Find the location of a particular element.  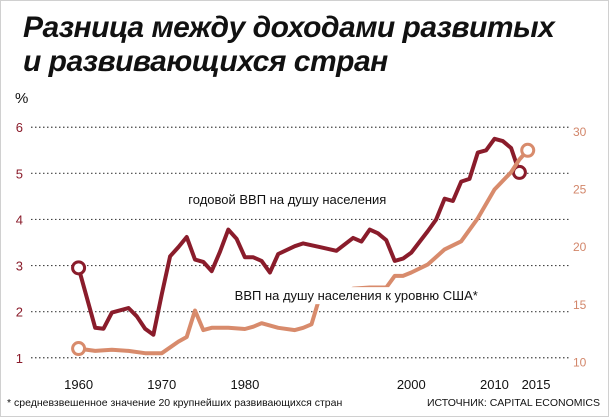

y-tick-label: 3 is located at coordinates (19, 266).